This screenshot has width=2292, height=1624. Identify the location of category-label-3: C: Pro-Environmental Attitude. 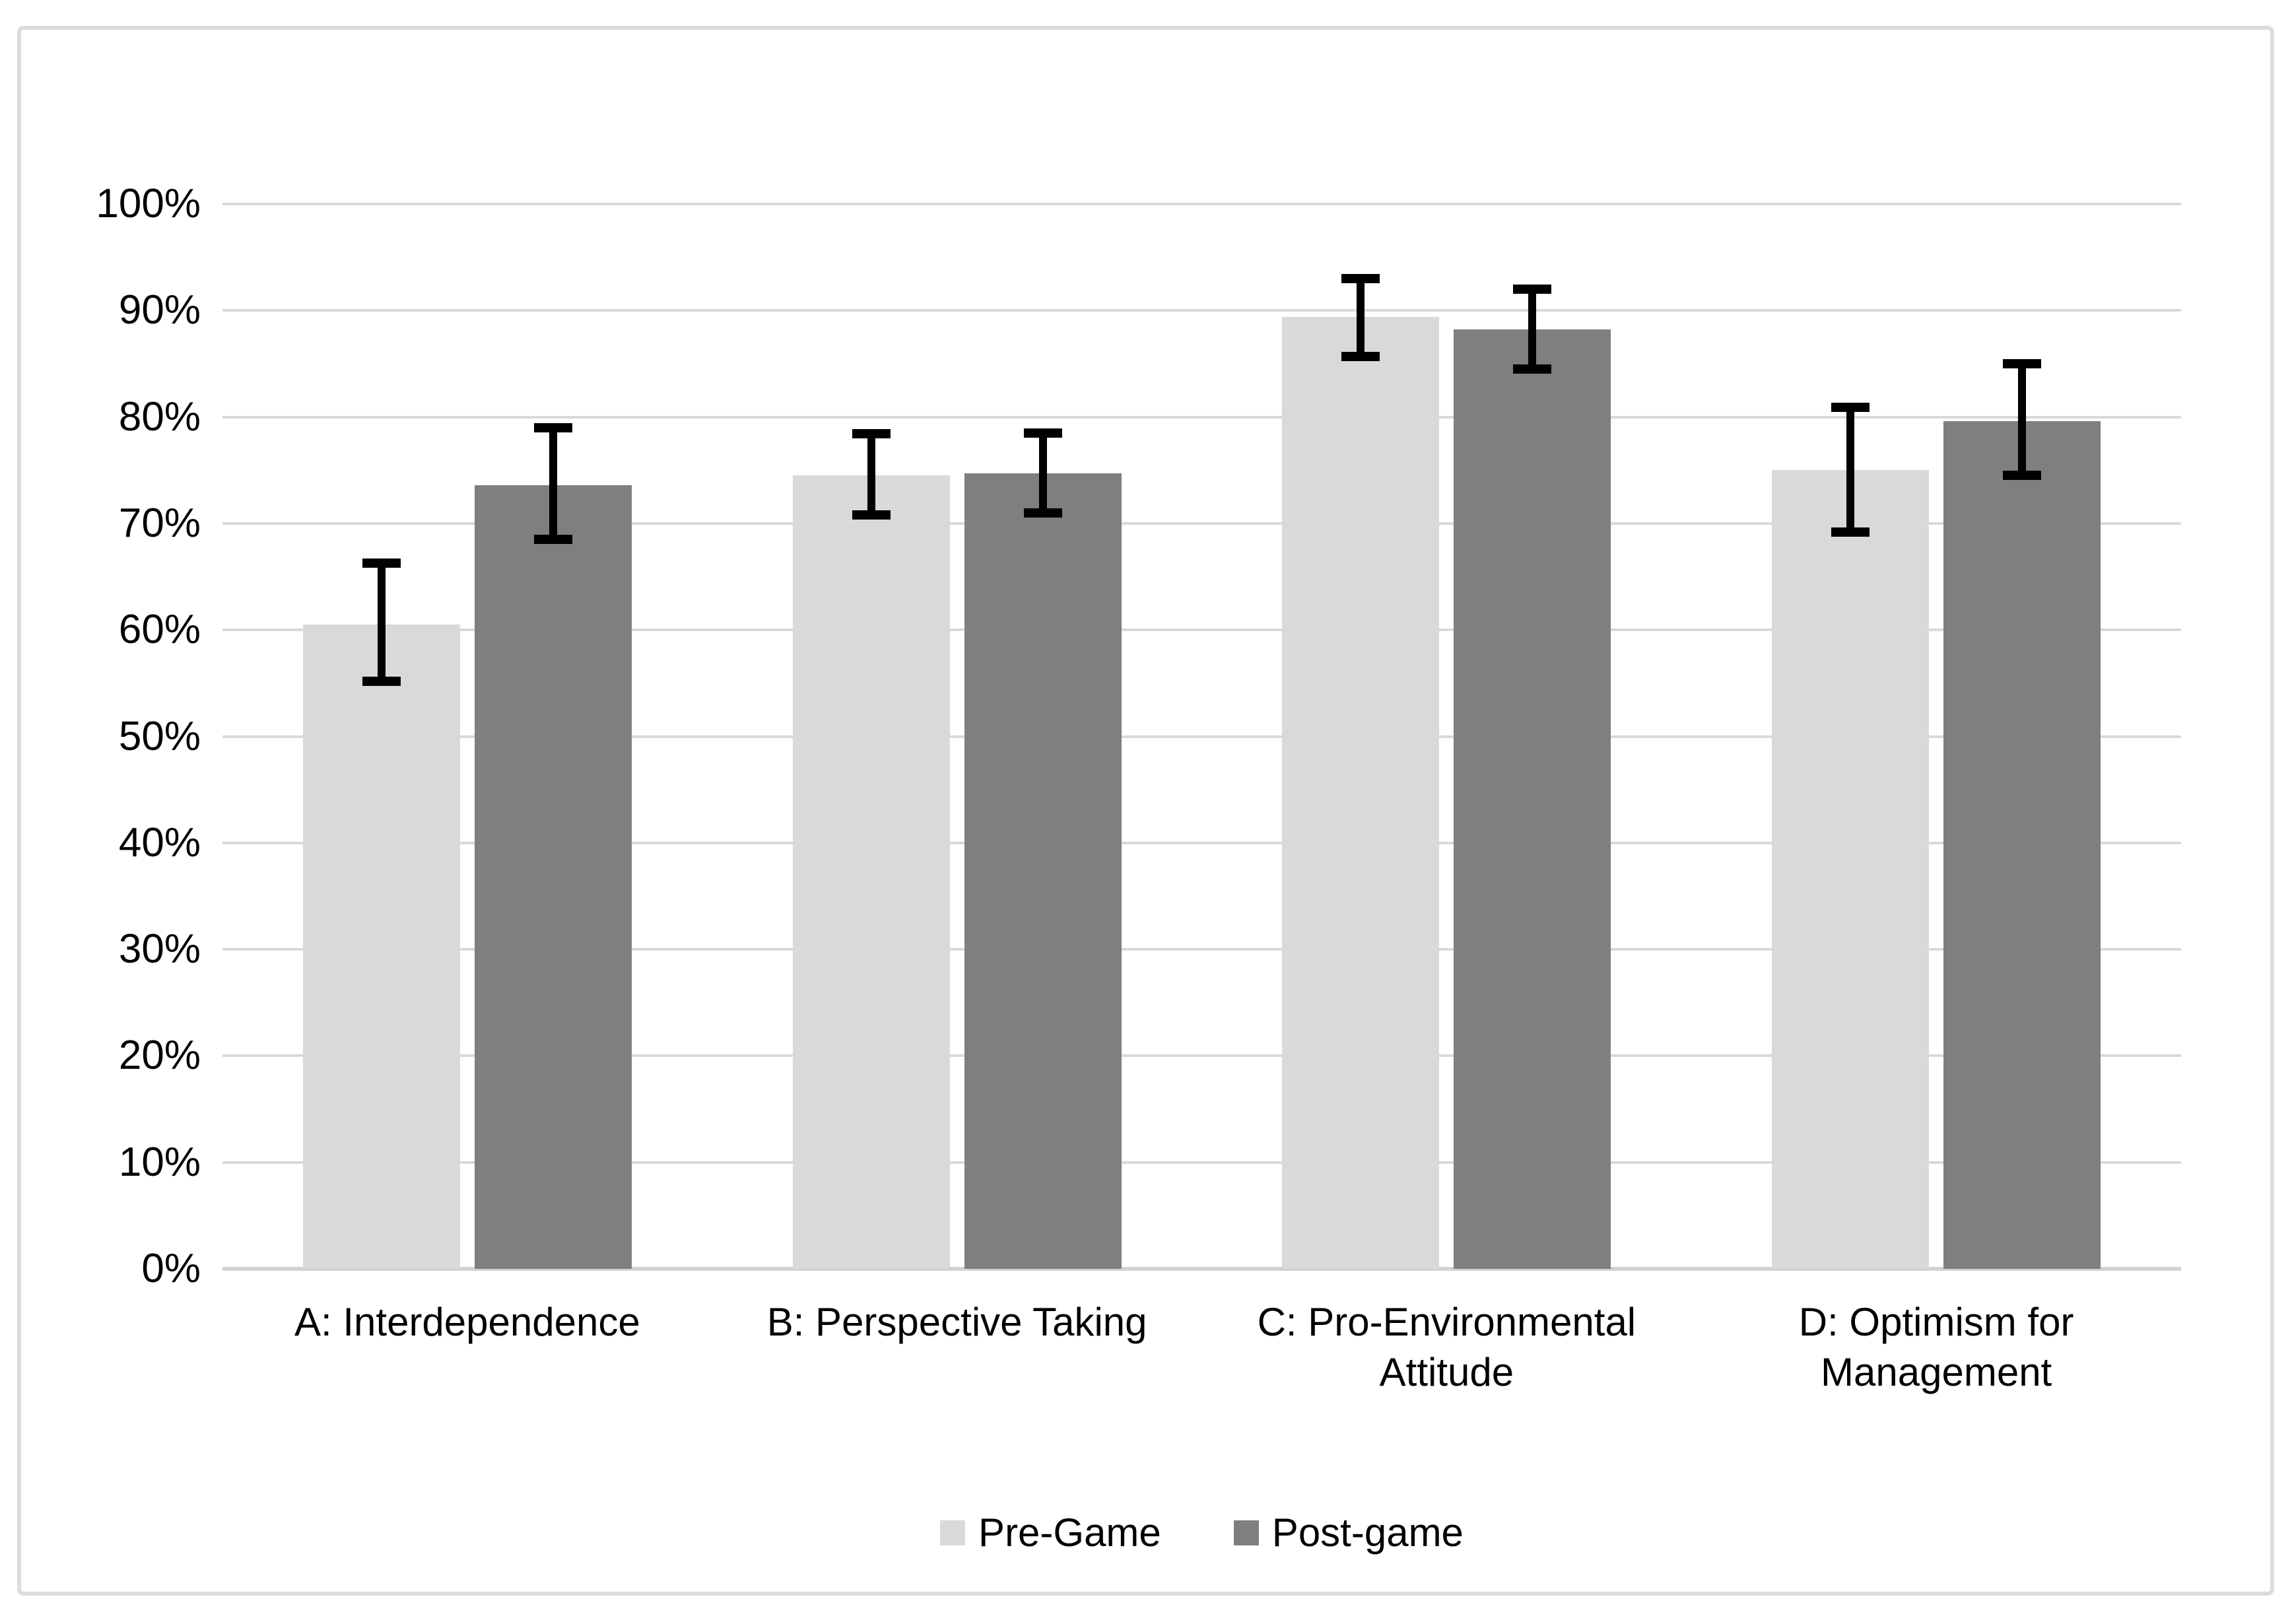
(1446, 1347).